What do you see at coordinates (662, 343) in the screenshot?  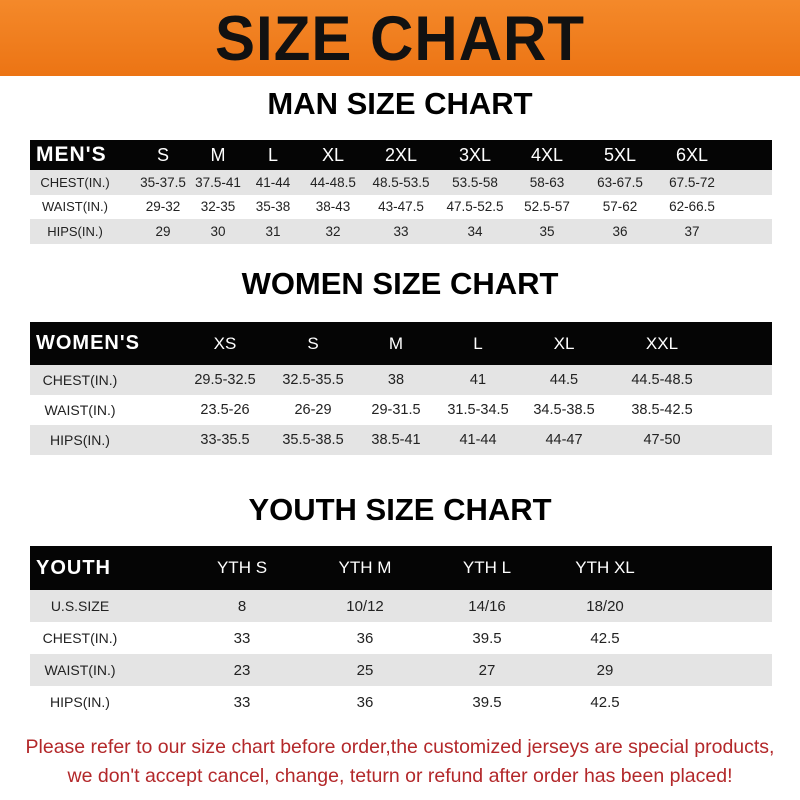 I see `size-header-cell: XXL` at bounding box center [662, 343].